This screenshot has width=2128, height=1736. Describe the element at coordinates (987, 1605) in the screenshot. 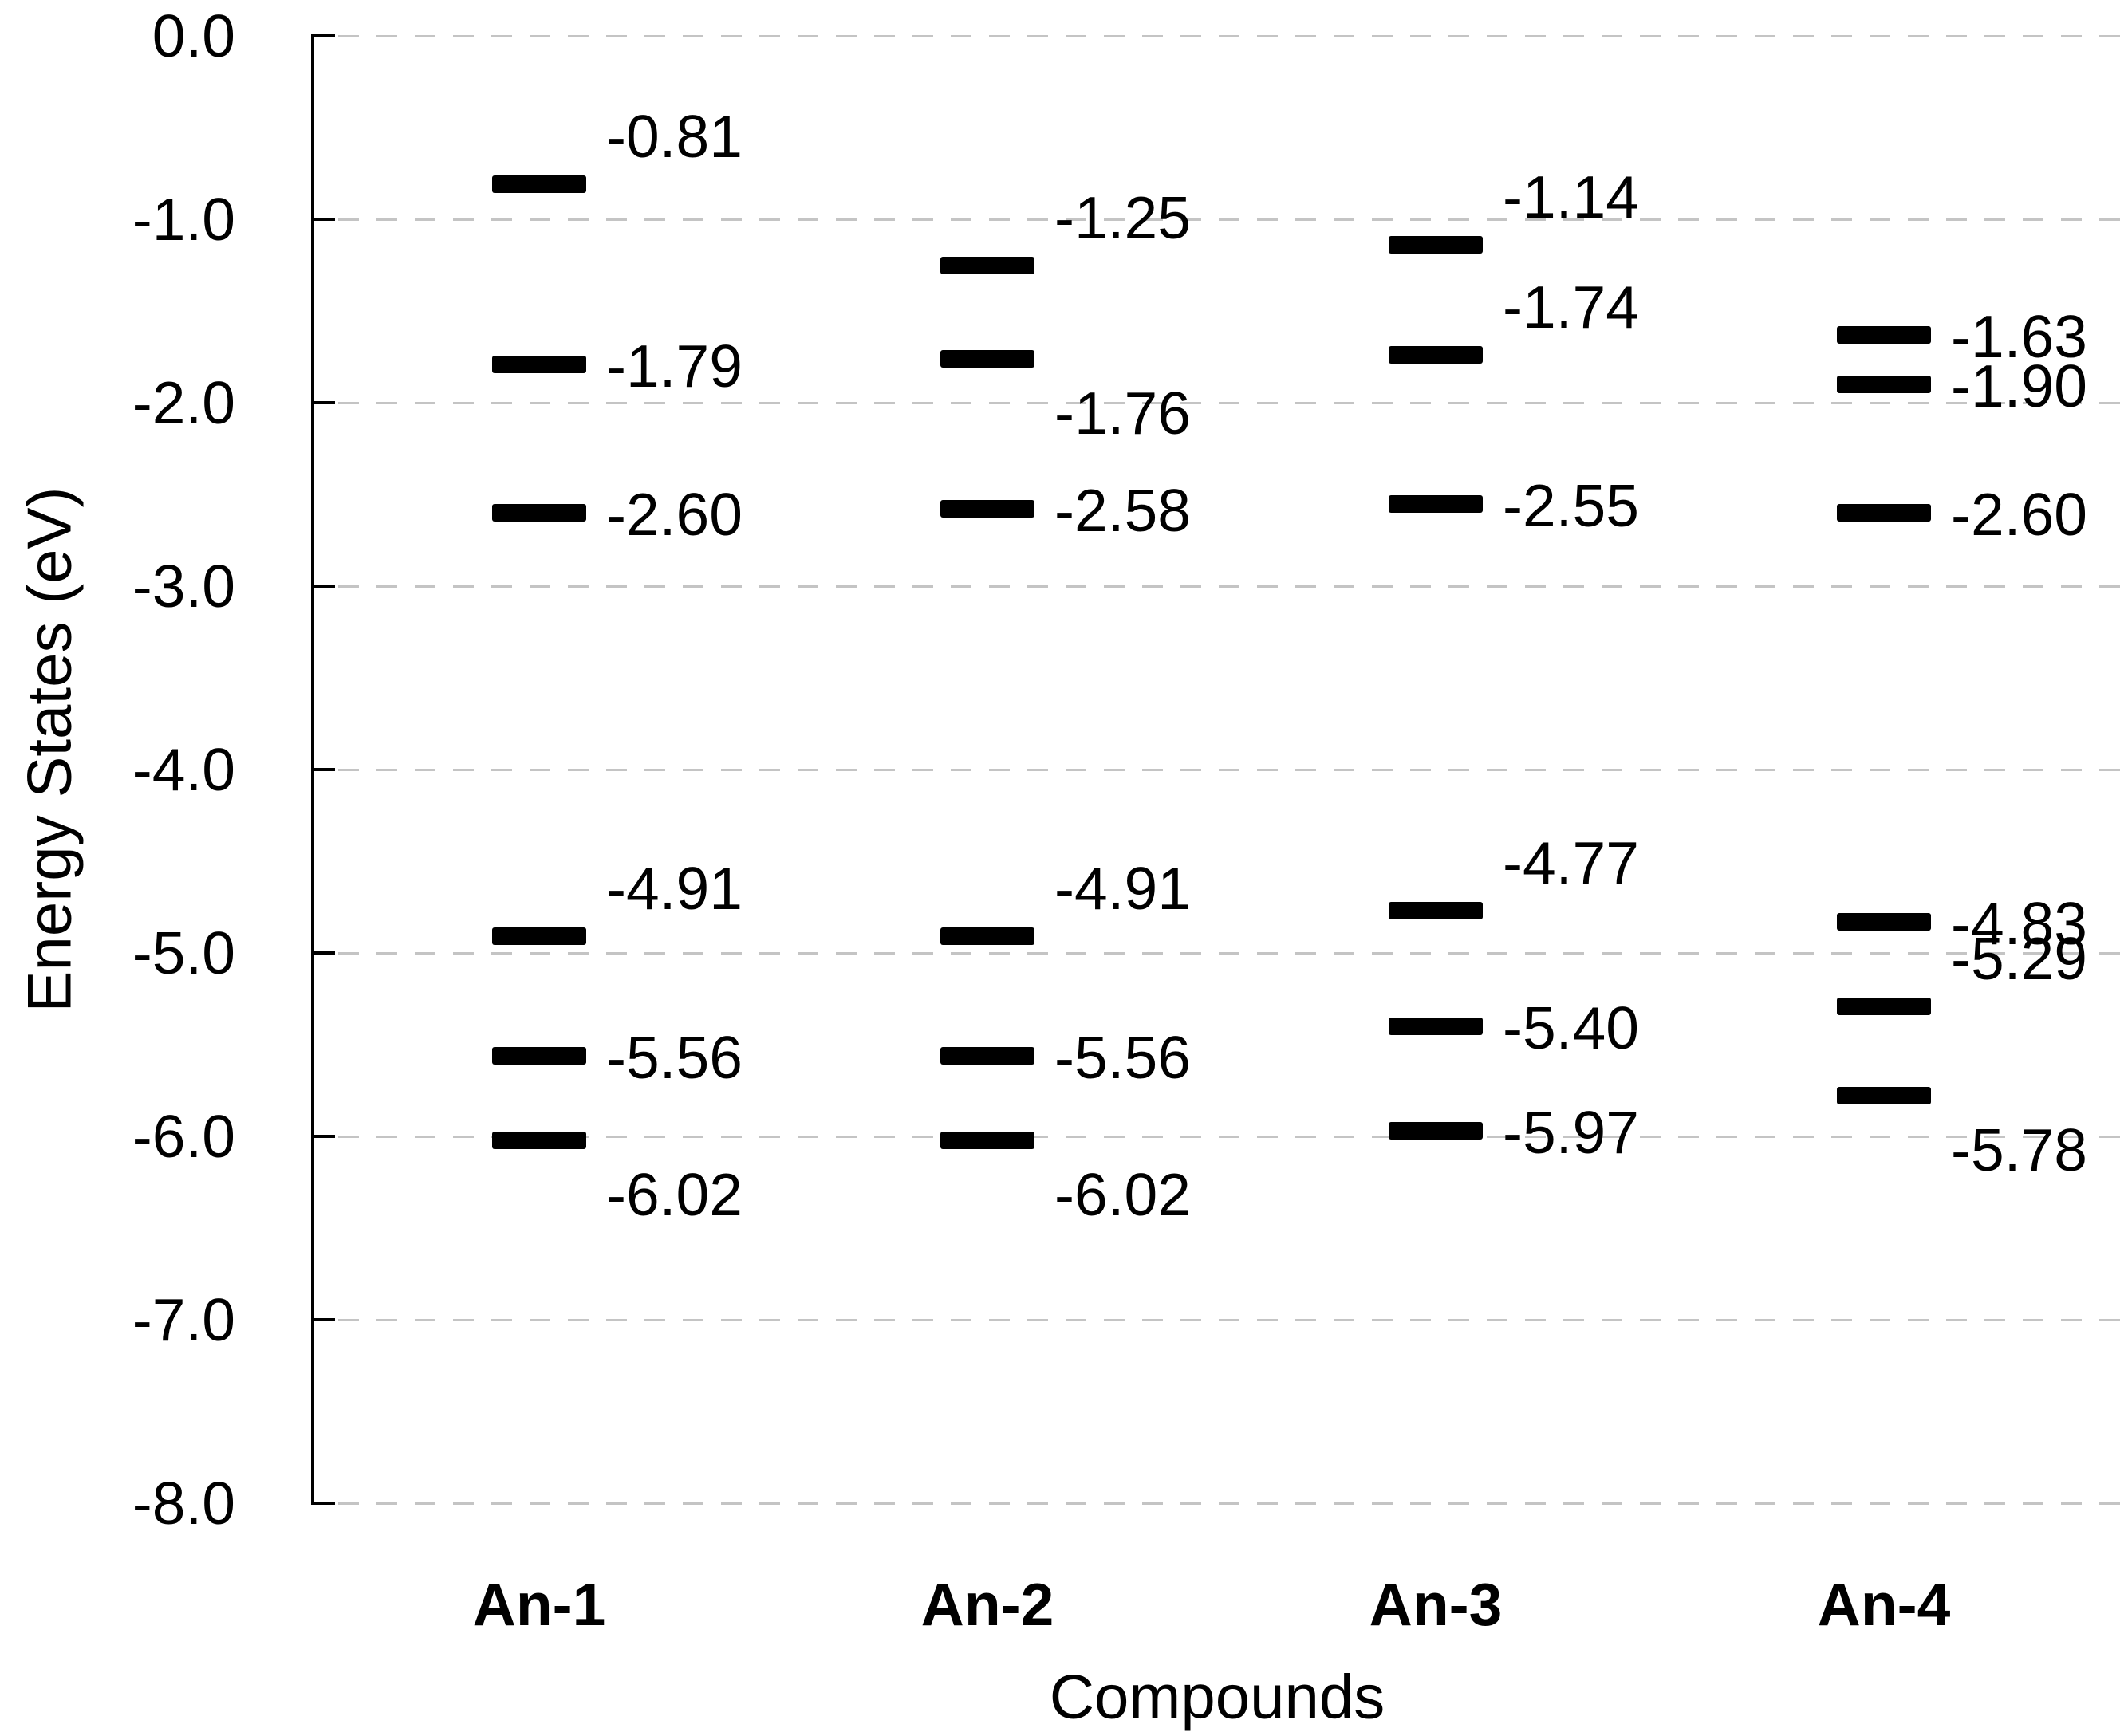

I see `category-label-an-2: An-2` at that location.